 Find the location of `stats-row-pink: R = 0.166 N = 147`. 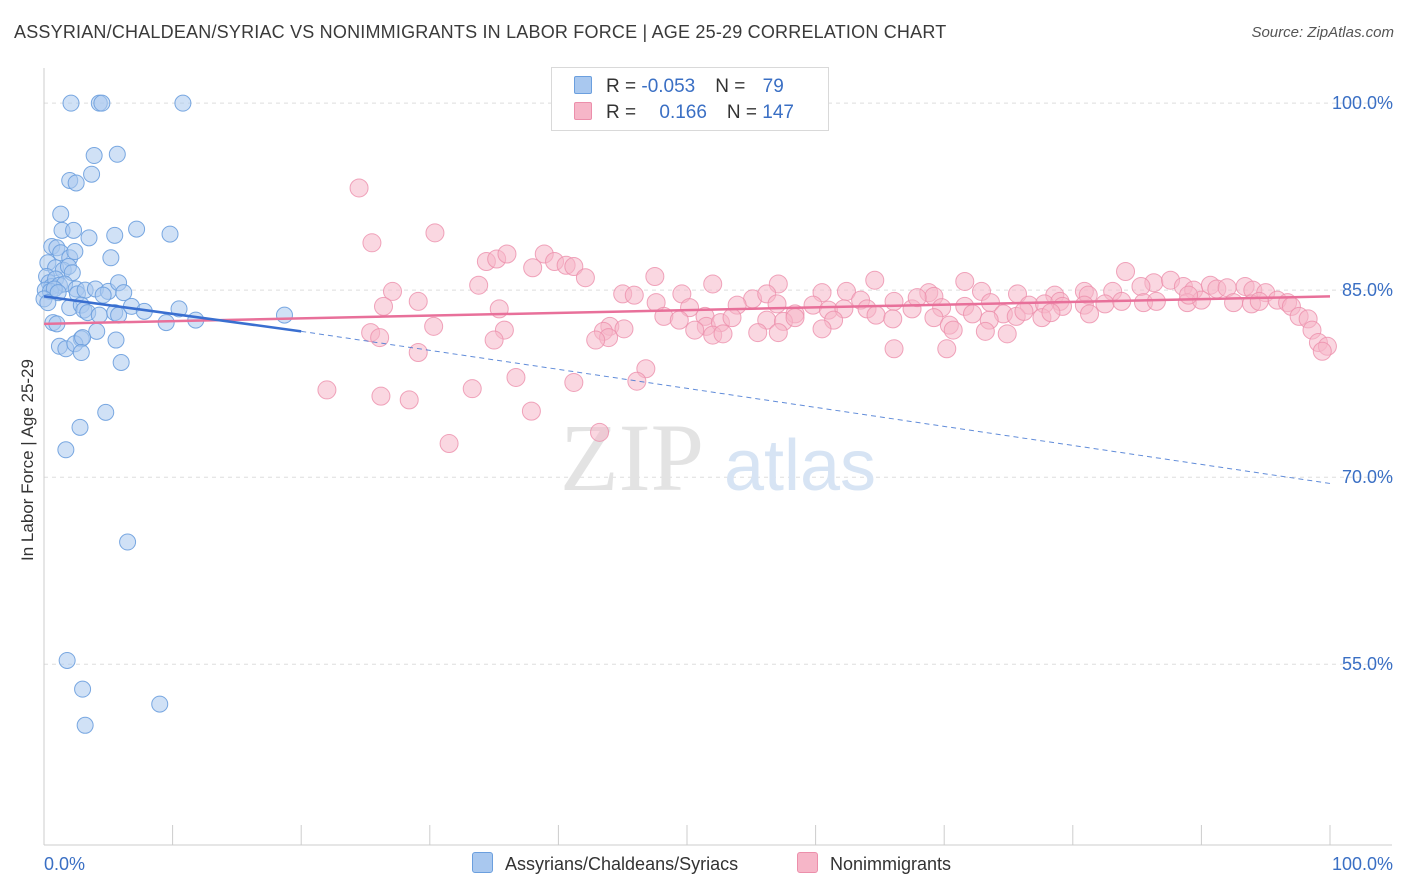

stats-row-pink: R = 0.166 N = 147 is located at coordinates (684, 114).